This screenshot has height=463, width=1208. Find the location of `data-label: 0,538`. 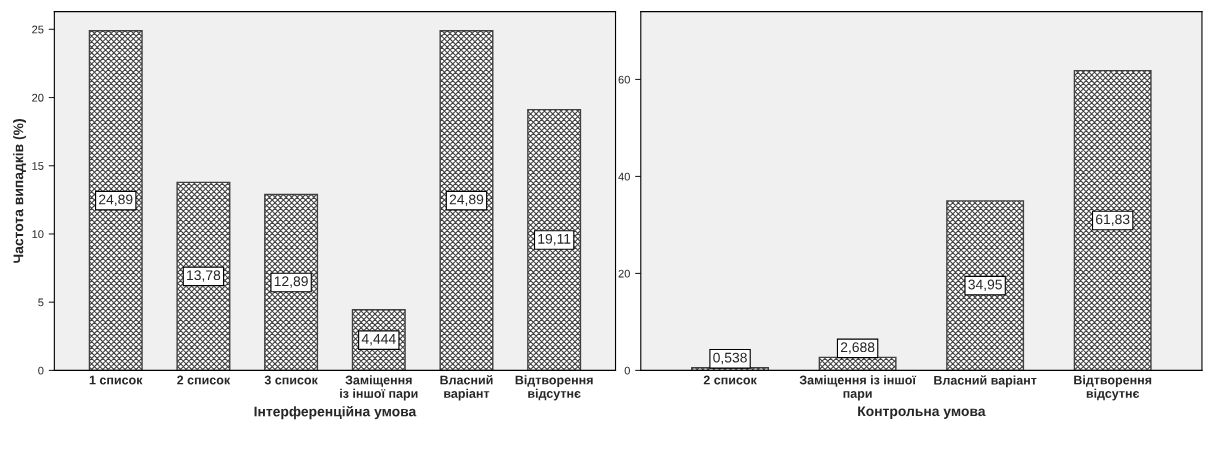

data-label: 0,538 is located at coordinates (730, 358).